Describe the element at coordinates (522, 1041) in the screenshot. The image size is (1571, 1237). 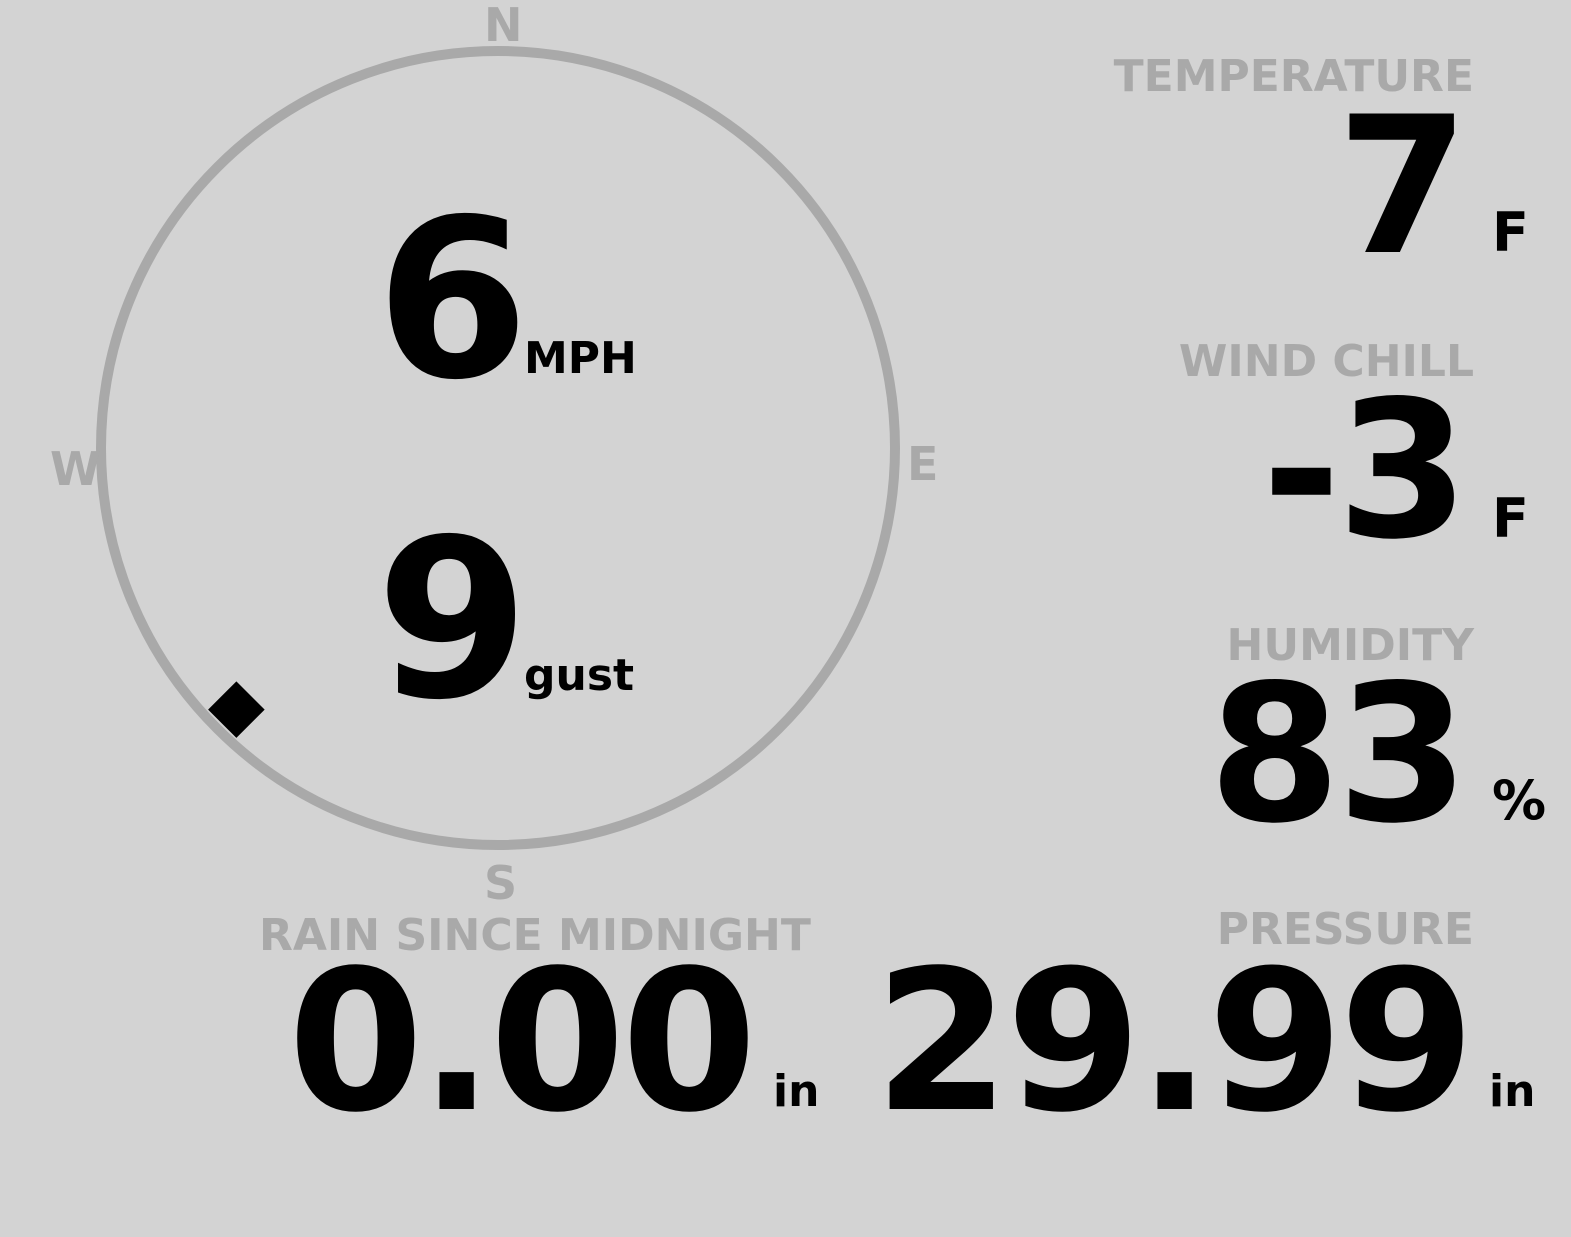
I see `rain-value: 0.00` at that location.